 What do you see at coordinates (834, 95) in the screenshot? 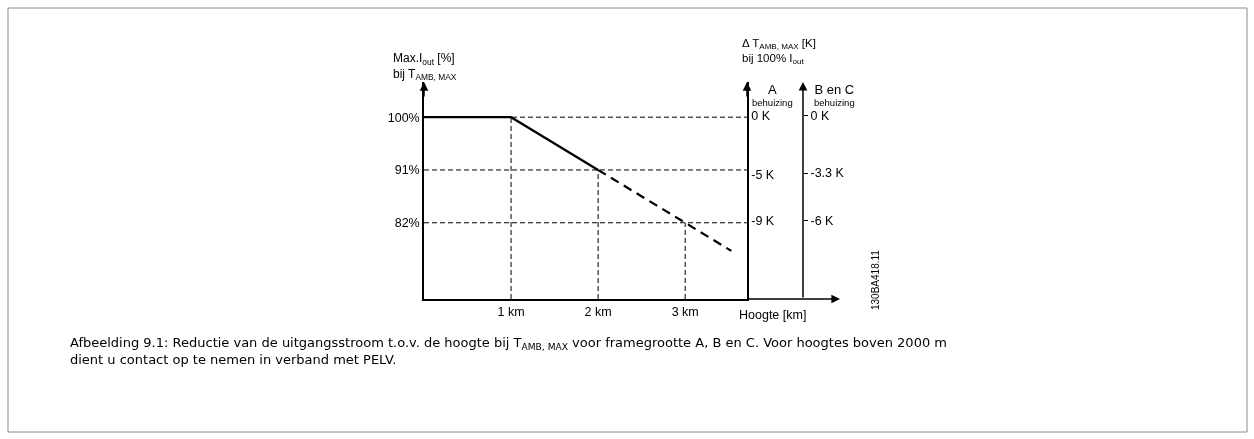
I see `y3-axis-title: B en C behuizing` at bounding box center [834, 95].